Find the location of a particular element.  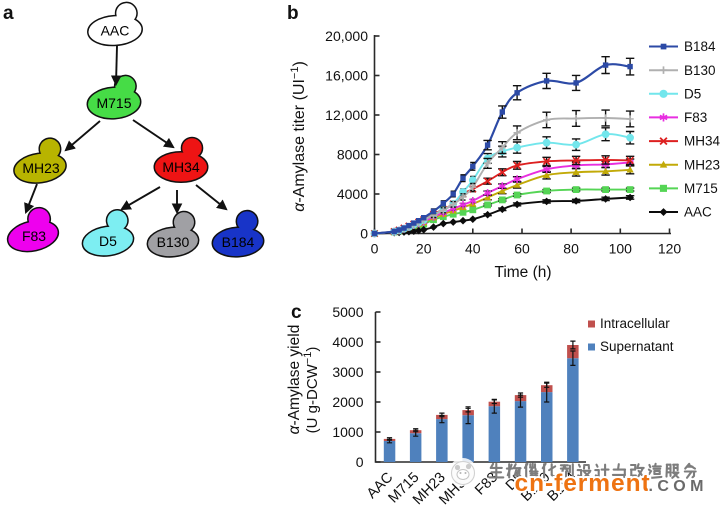

svg-text: 5000 is located at coordinates (347, 312).